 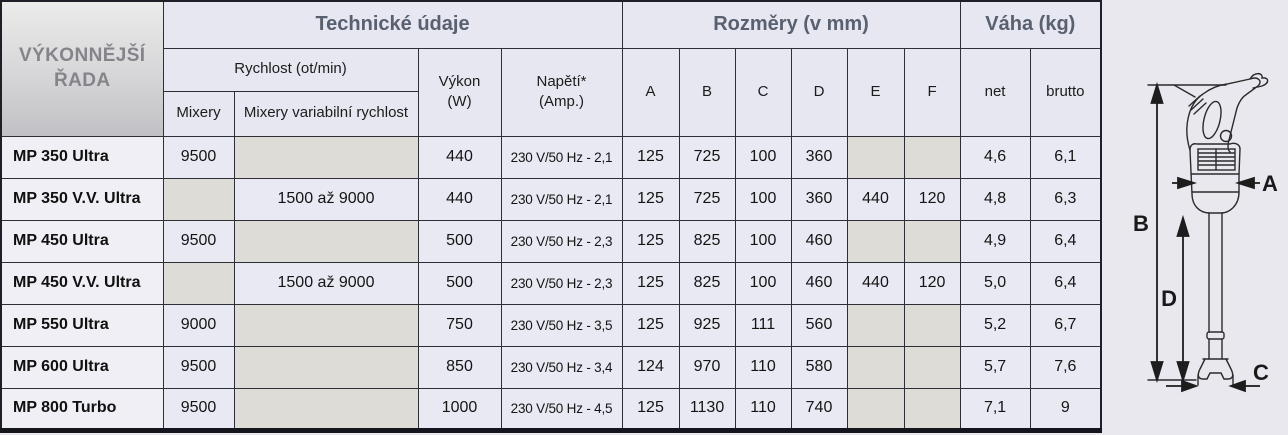 What do you see at coordinates (198, 113) in the screenshot?
I see `header-mixers: Mixery` at bounding box center [198, 113].